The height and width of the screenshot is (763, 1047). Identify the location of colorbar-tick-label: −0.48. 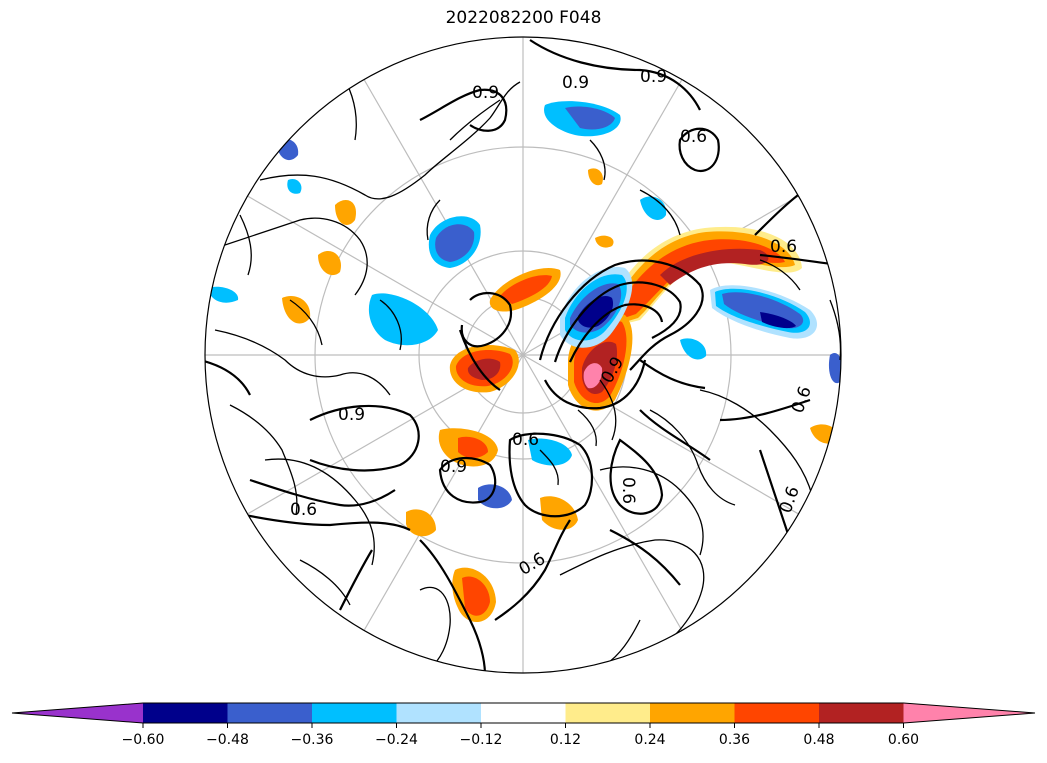
(227, 740).